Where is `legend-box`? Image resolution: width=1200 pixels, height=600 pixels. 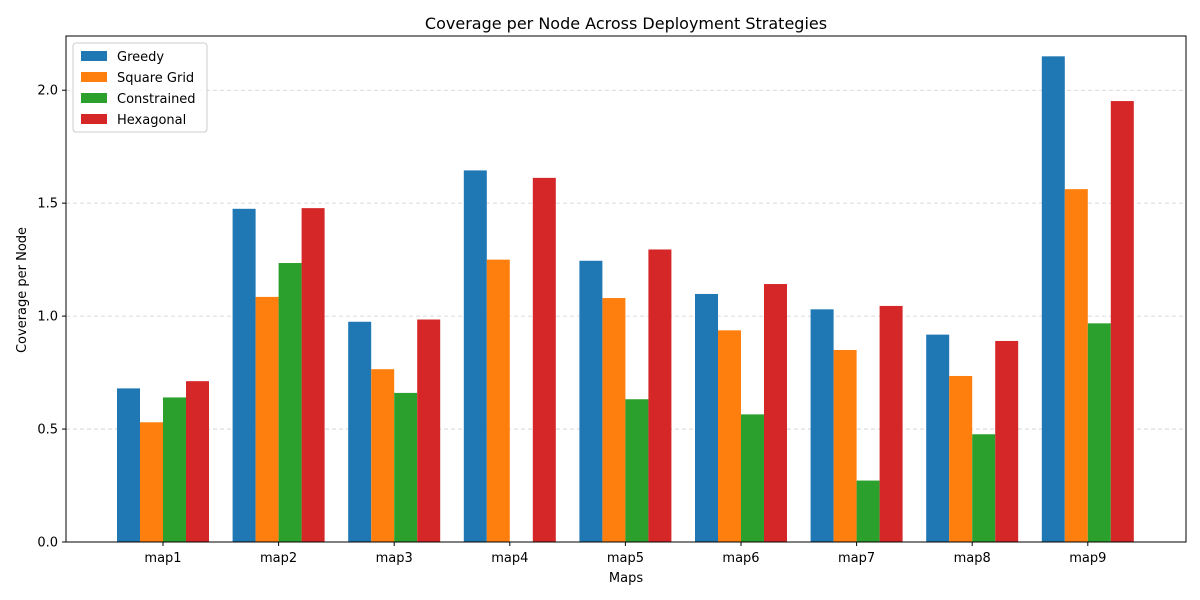 legend-box is located at coordinates (140, 87).